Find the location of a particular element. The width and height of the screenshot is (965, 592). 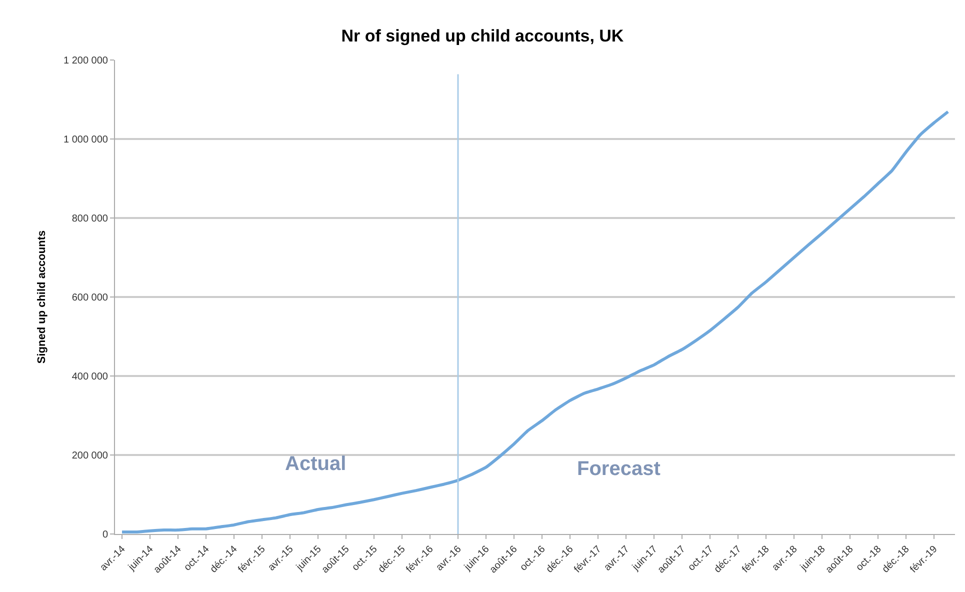

y-tick-label: 1 200 000 is located at coordinates (86, 61).